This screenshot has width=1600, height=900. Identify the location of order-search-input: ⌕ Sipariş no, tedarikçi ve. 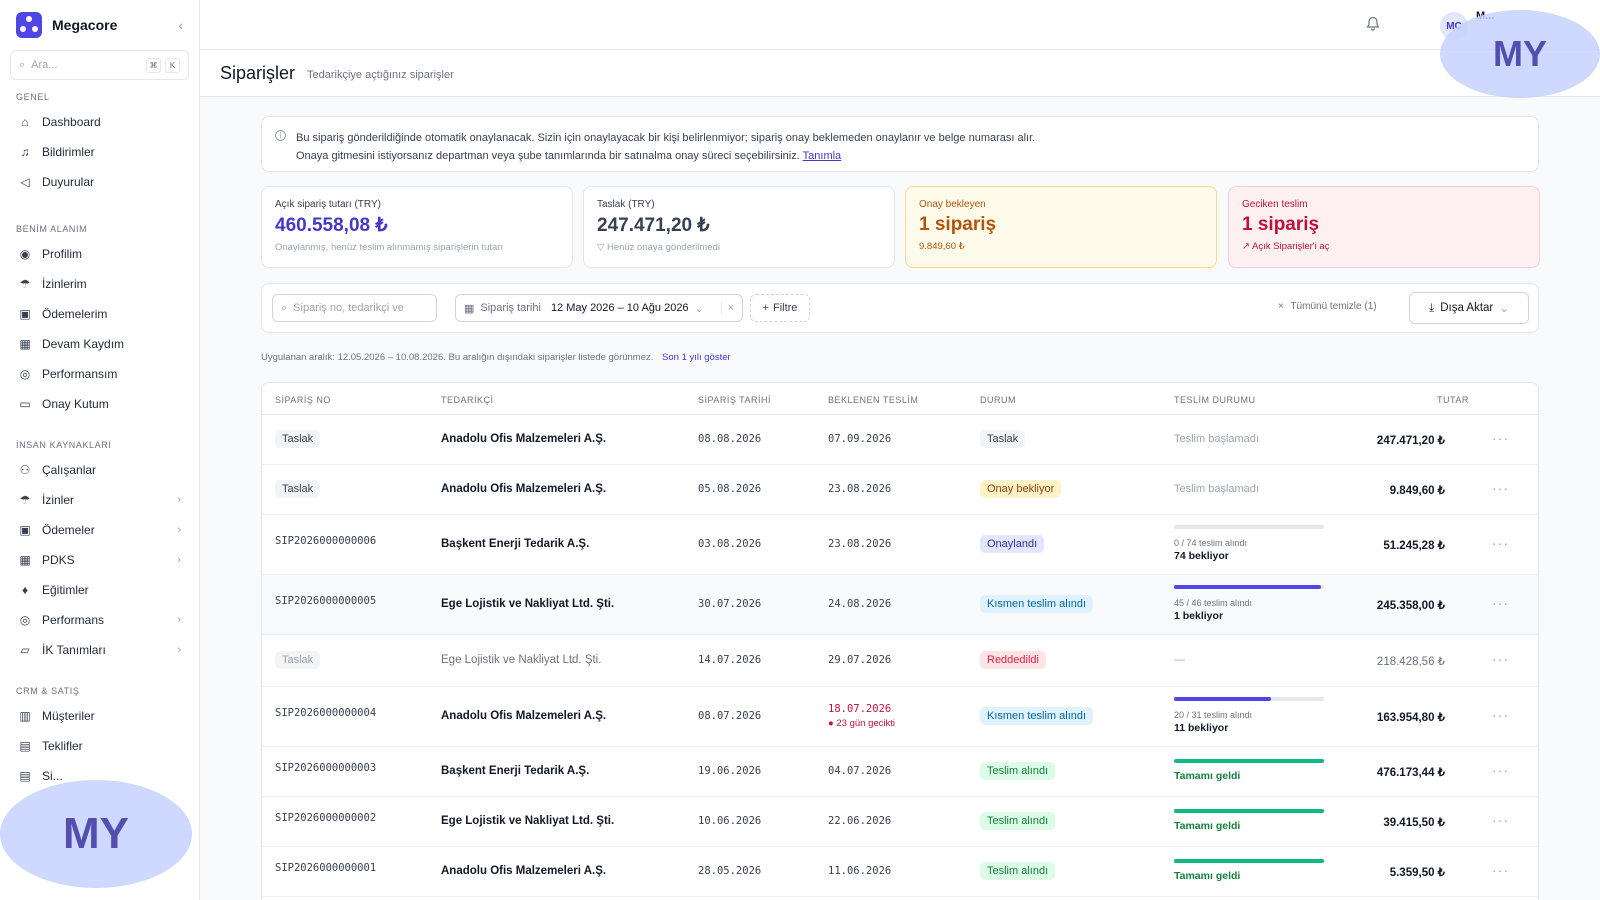
(354, 308).